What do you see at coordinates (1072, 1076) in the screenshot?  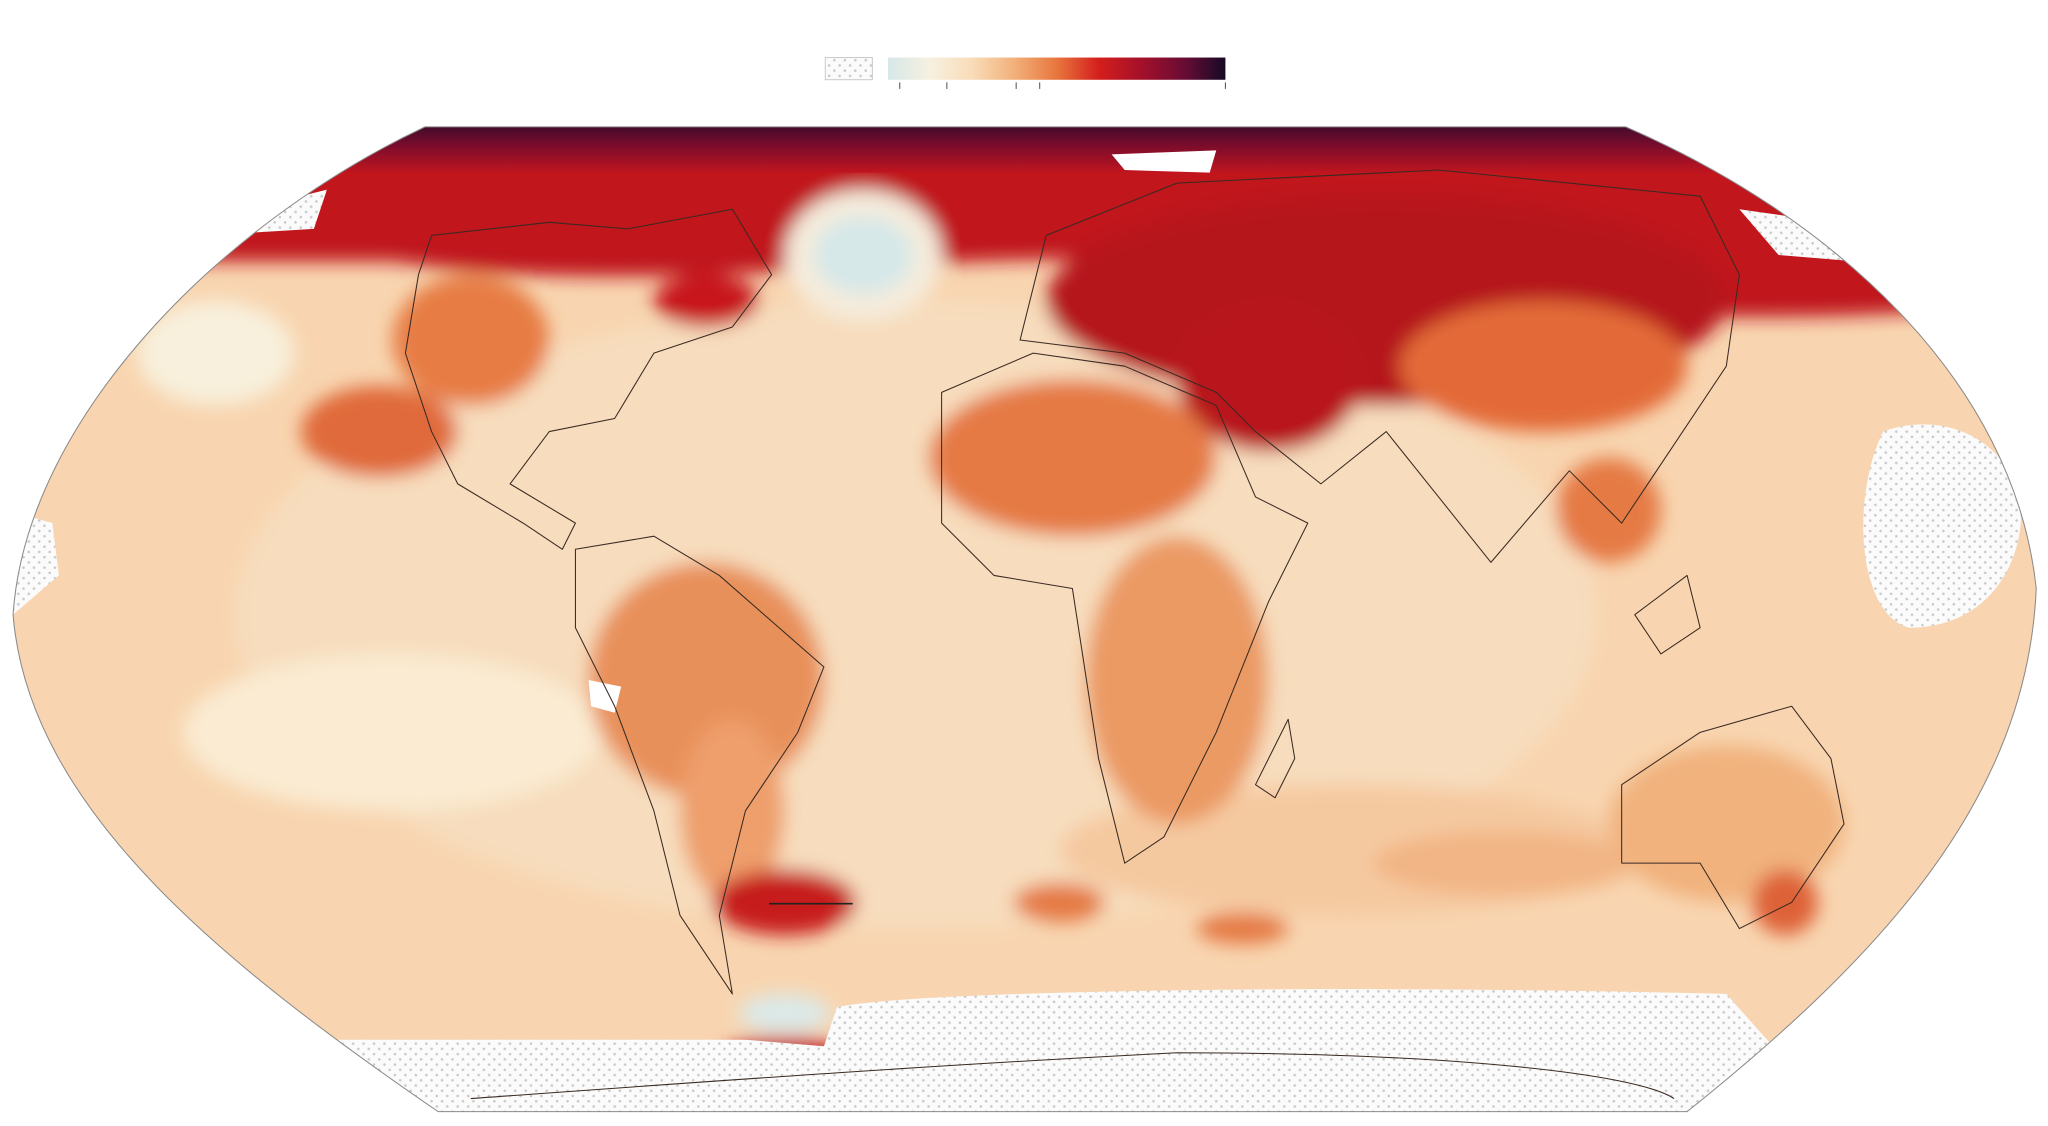 I see `antarctica` at bounding box center [1072, 1076].